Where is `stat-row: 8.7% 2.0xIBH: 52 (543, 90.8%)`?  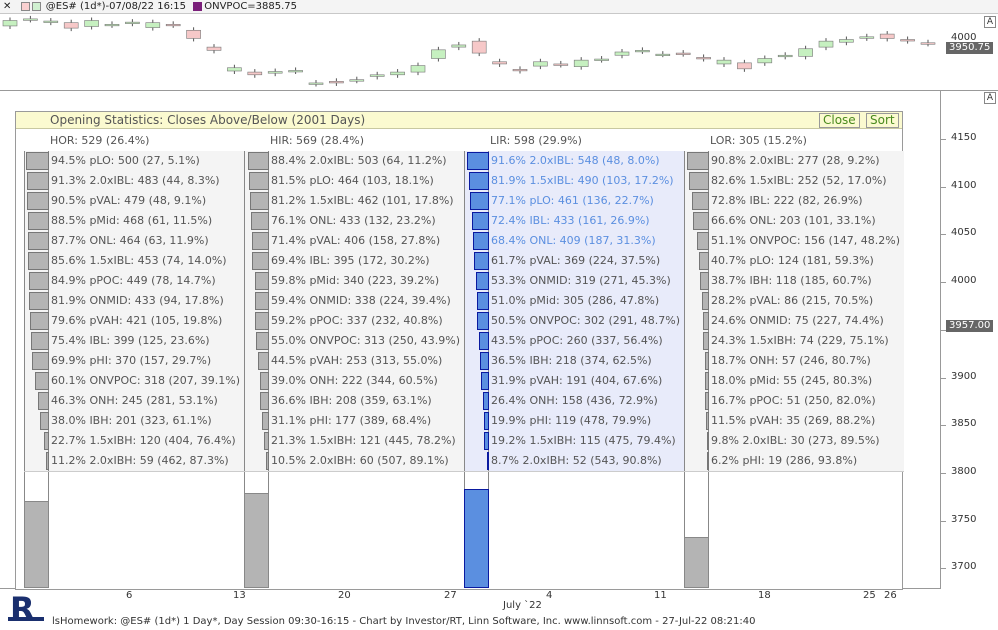
stat-row: 8.7% 2.0xIBH: 52 (543, 90.8%) is located at coordinates (576, 460).